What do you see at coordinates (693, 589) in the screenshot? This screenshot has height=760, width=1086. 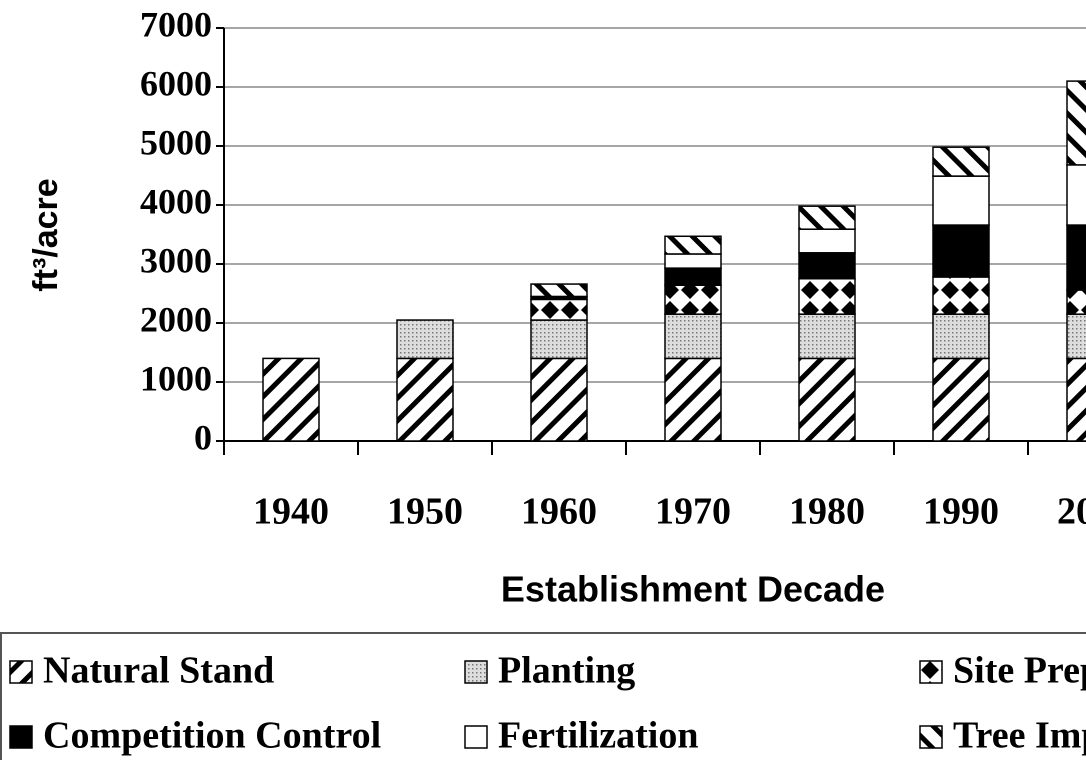 I see `x-axis-title: Establishment Decade` at bounding box center [693, 589].